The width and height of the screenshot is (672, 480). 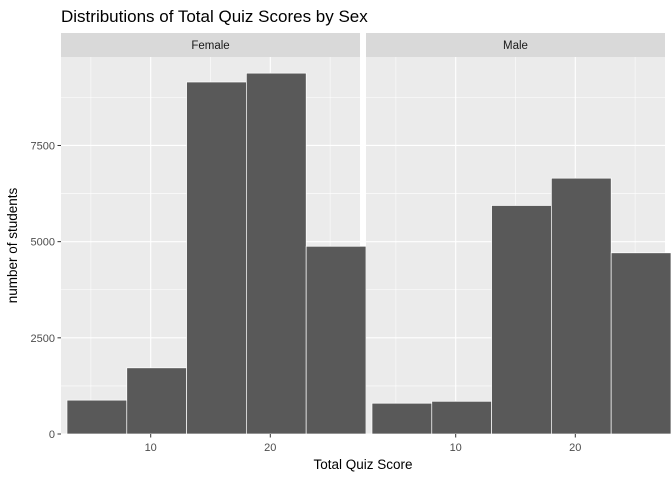 I want to click on y-axis-title: number of students, so click(x=12, y=245).